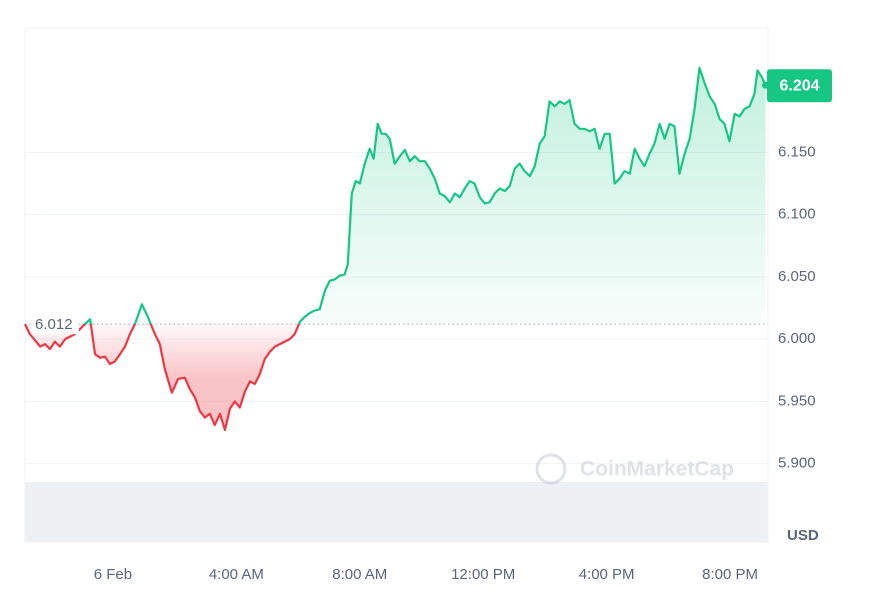 This screenshot has width=873, height=609. What do you see at coordinates (797, 463) in the screenshot?
I see `y-tick-label: 5.900` at bounding box center [797, 463].